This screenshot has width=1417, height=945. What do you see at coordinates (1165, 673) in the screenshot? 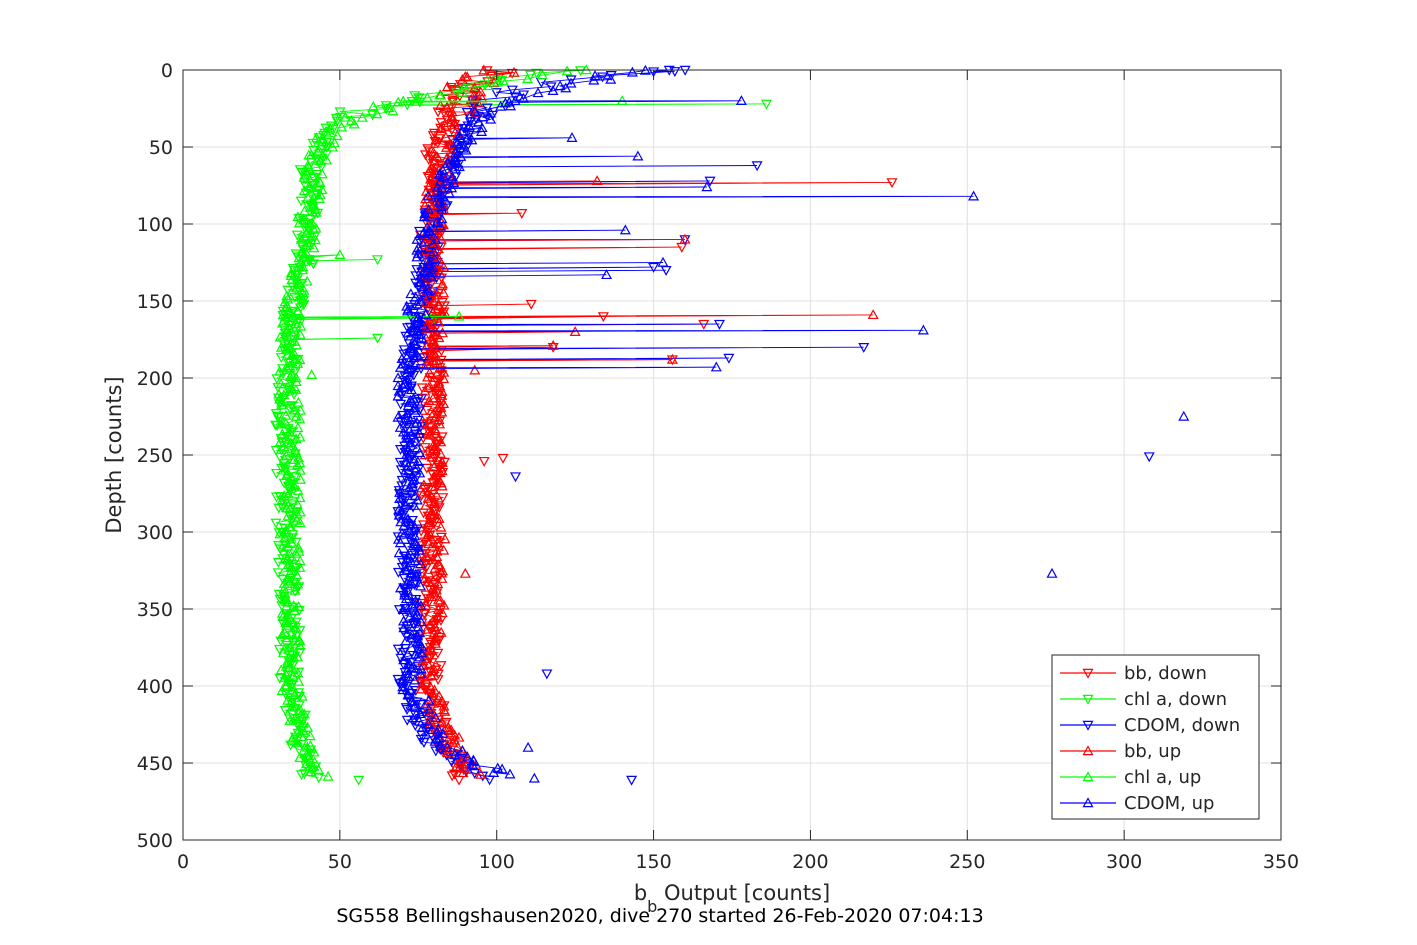
I see `legend-label: bb, down` at bounding box center [1165, 673].